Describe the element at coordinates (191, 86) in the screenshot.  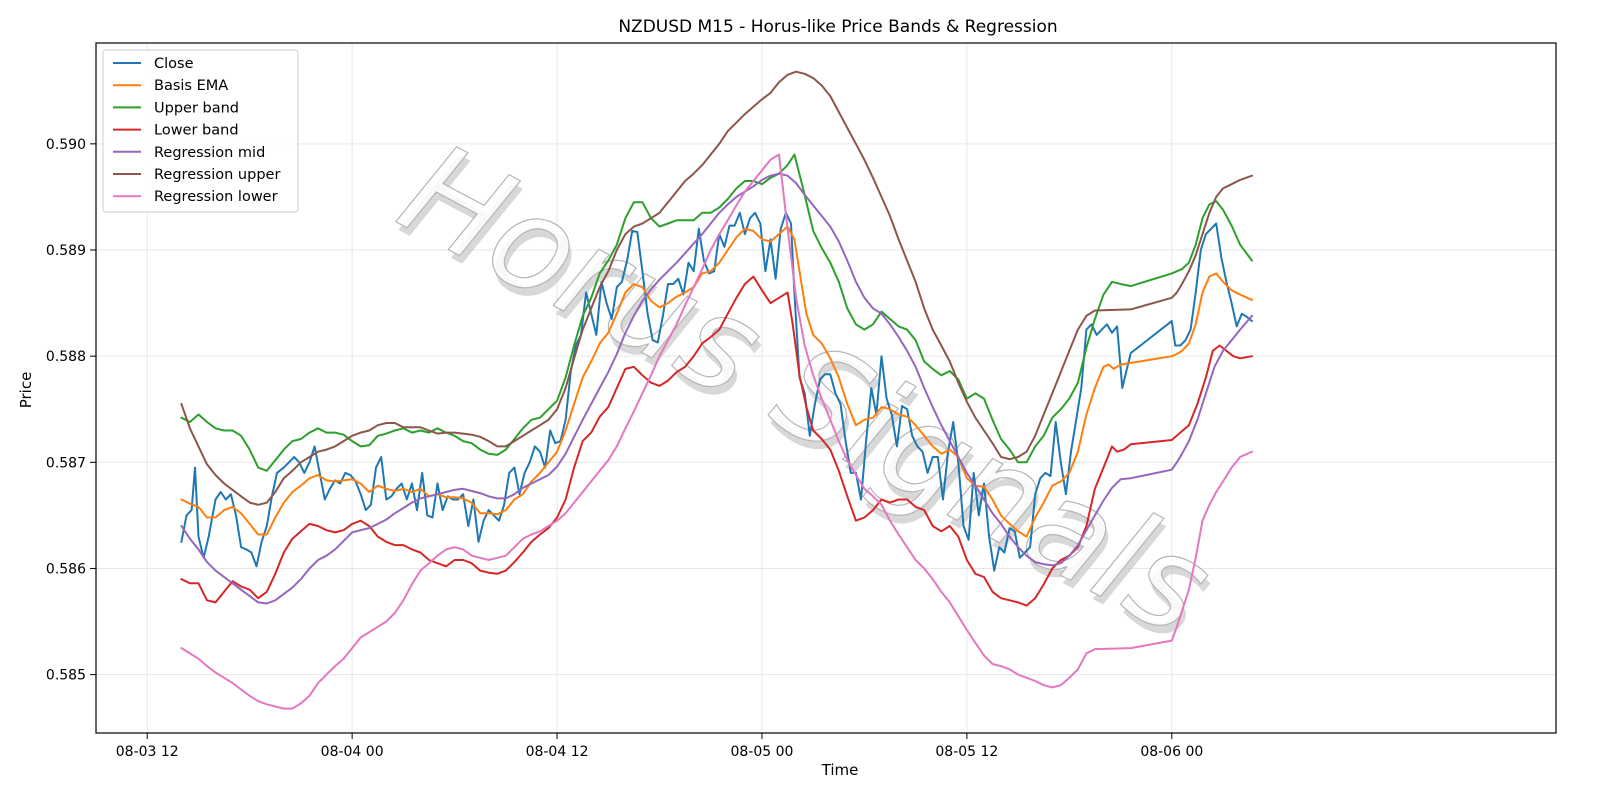
I see `legend-label: Basis EMA` at that location.